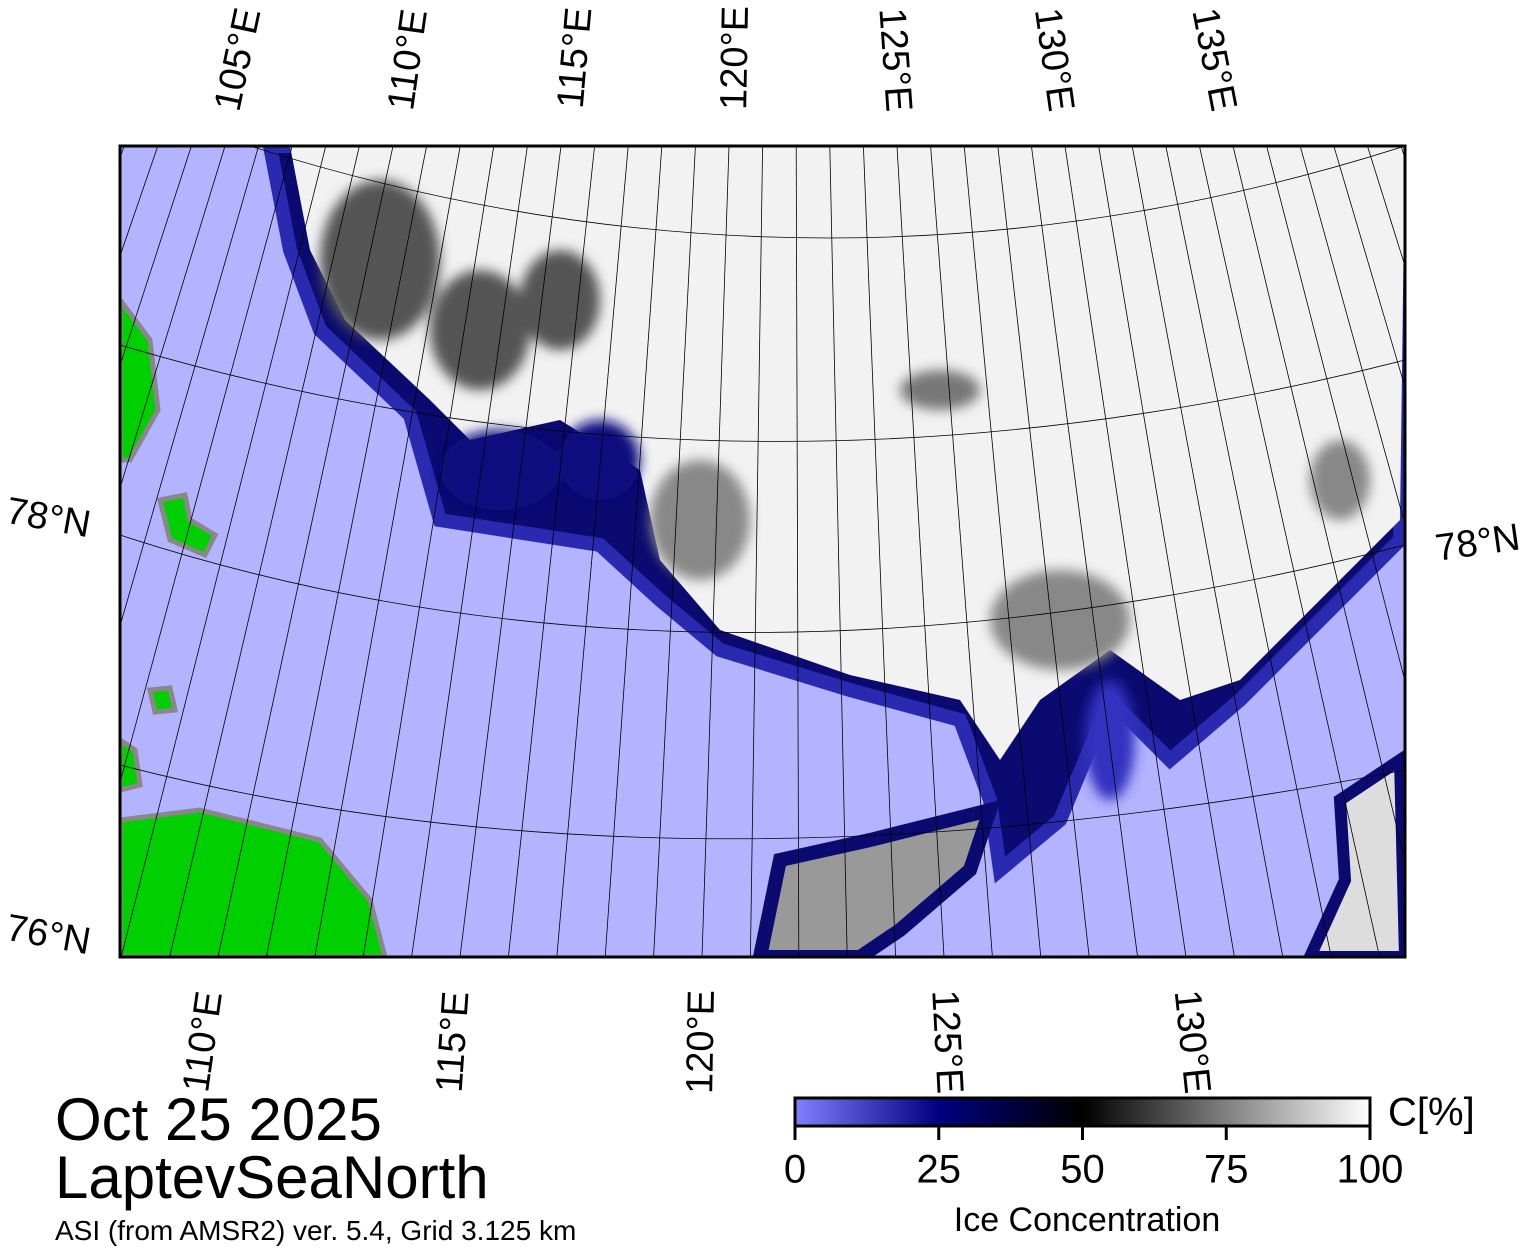  I want to click on colorbar-tick-label: 25, so click(939, 1170).